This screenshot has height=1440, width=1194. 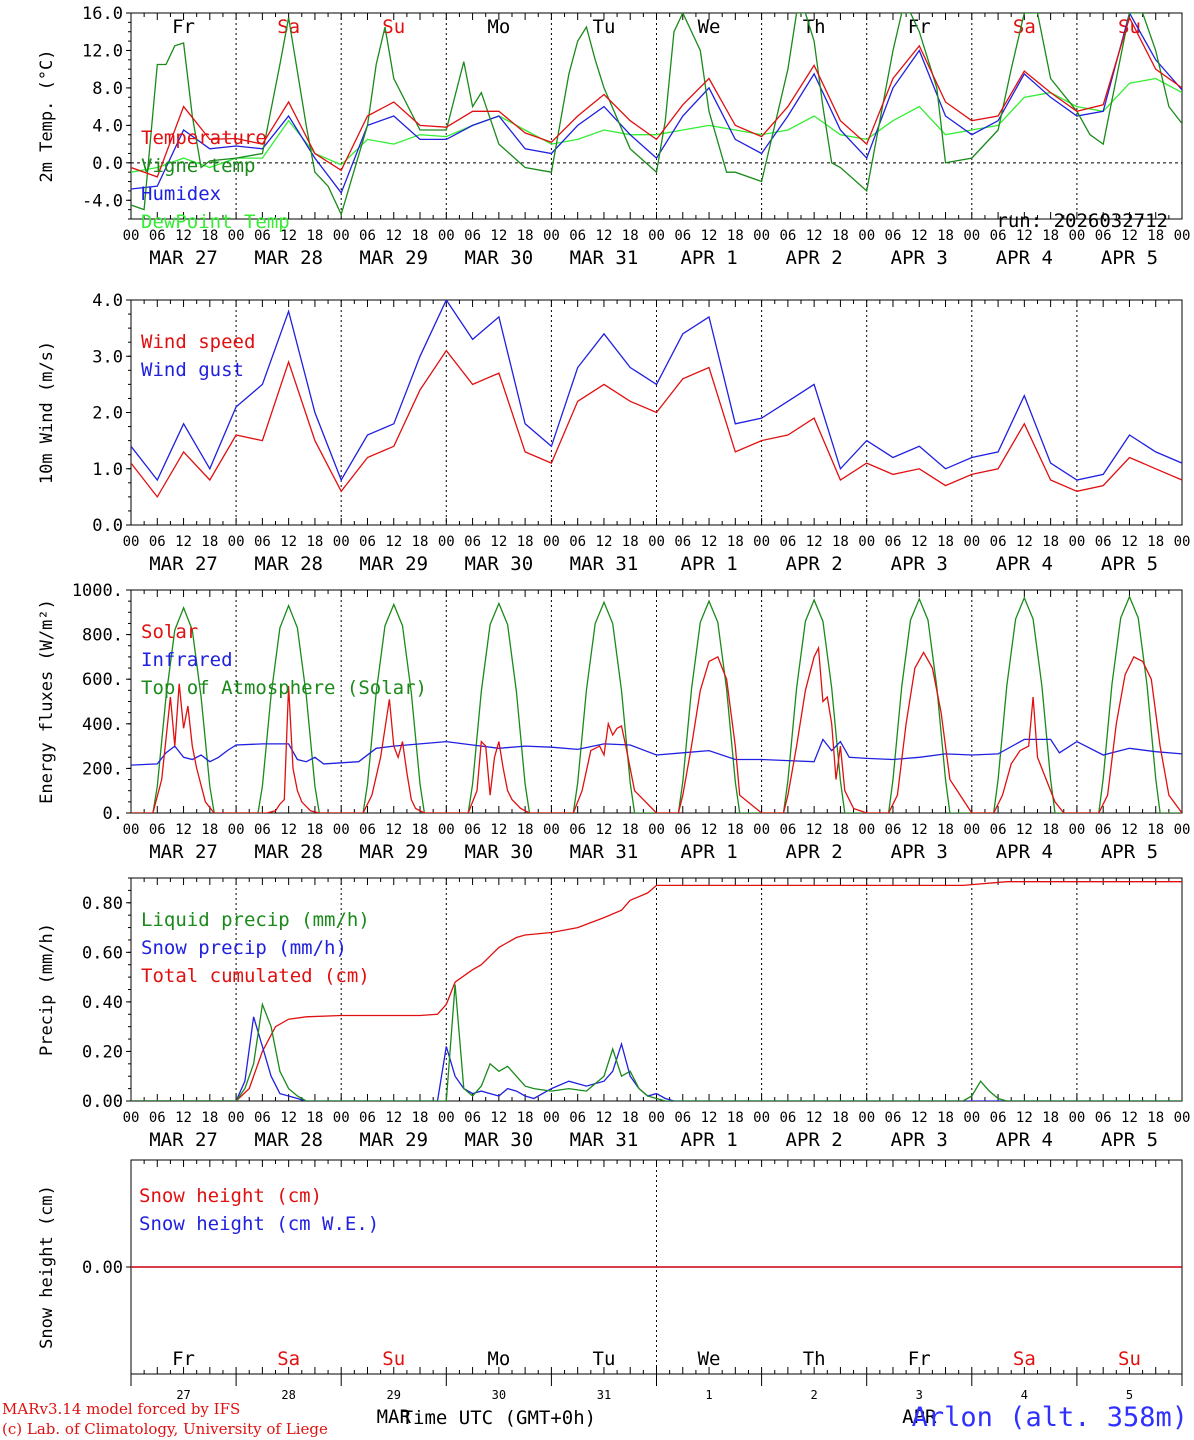 What do you see at coordinates (919, 1395) in the screenshot?
I see `day-number-label: 3` at bounding box center [919, 1395].